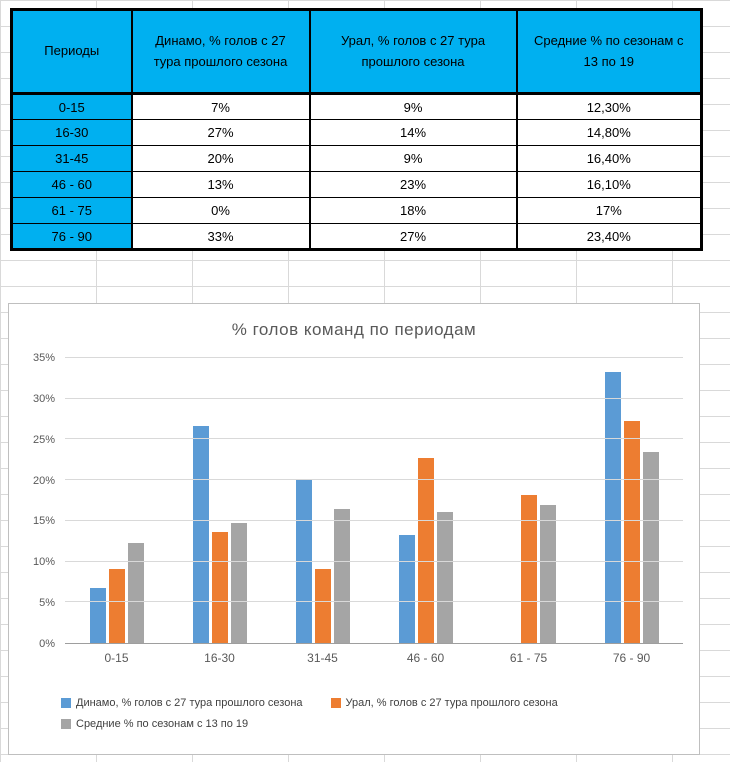 The height and width of the screenshot is (762, 730). Describe the element at coordinates (413, 52) in the screenshot. I see `column-header-cell: Урал, % голов с 27 тура прошлого сезона` at that location.